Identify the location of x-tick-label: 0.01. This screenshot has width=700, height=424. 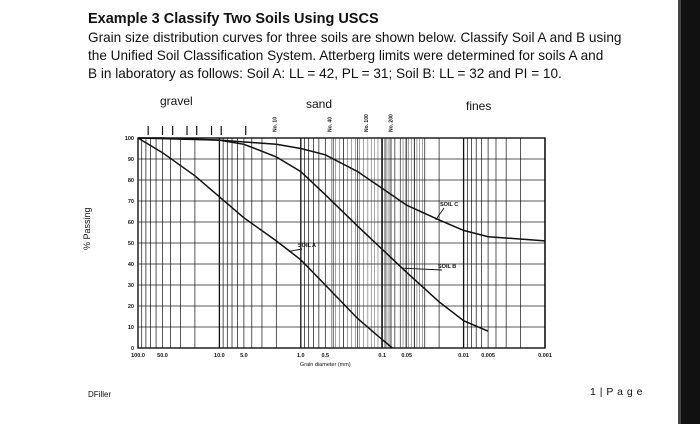
(463, 356).